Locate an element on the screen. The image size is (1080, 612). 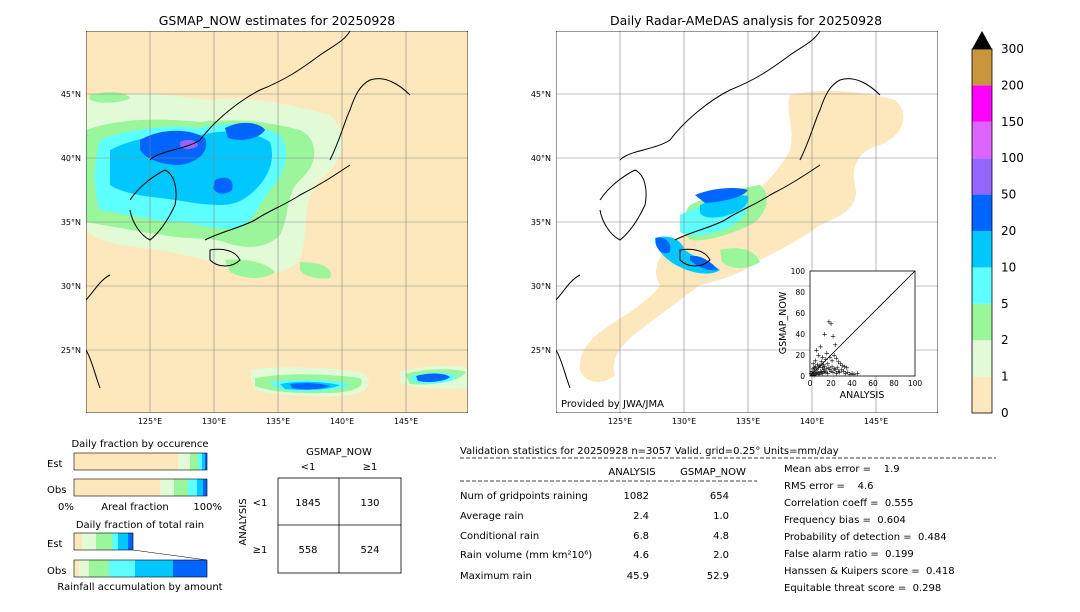
validation-col-gsmap: GSMAP_NOW is located at coordinates (713, 472).